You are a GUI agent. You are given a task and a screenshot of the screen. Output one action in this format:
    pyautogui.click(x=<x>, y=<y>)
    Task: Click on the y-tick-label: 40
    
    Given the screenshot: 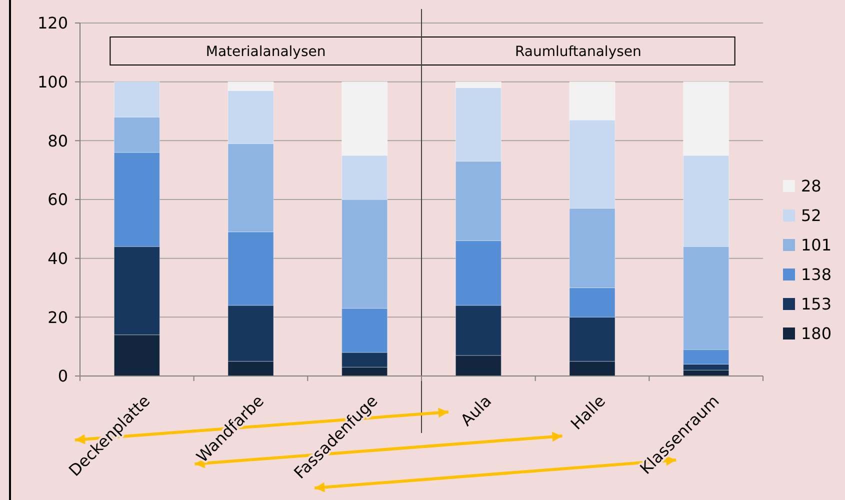 What is the action you would take?
    pyautogui.click(x=58, y=258)
    